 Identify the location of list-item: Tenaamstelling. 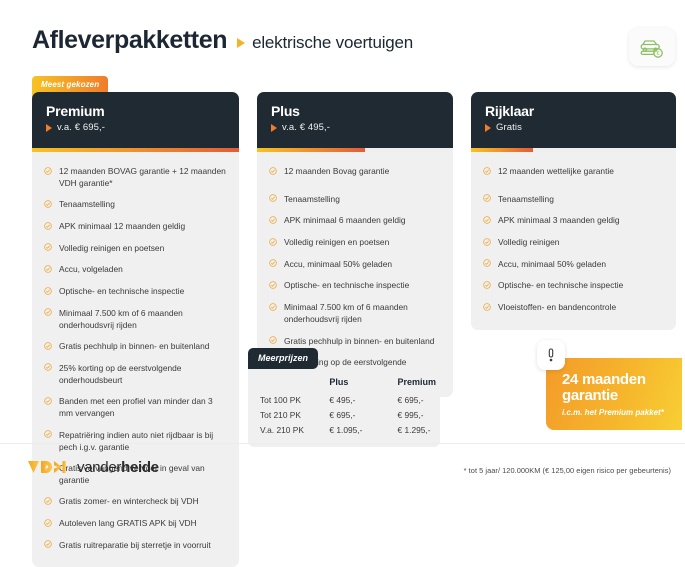
(354, 199).